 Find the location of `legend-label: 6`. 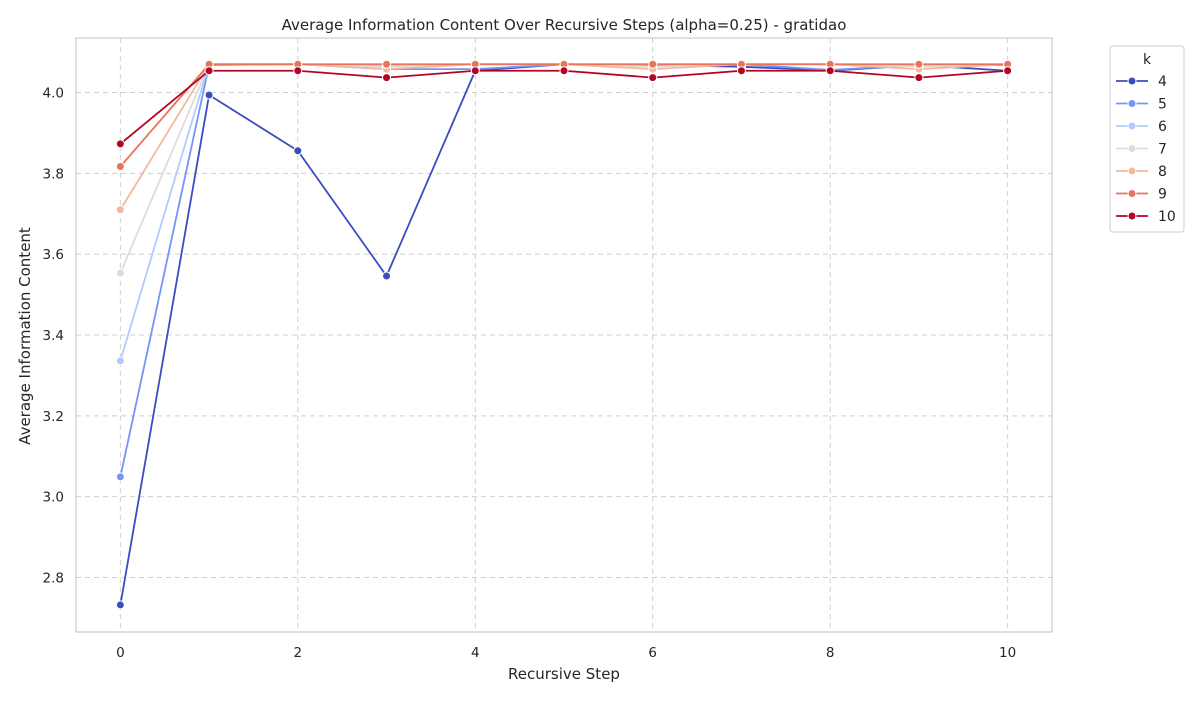

legend-label: 6 is located at coordinates (1162, 127).